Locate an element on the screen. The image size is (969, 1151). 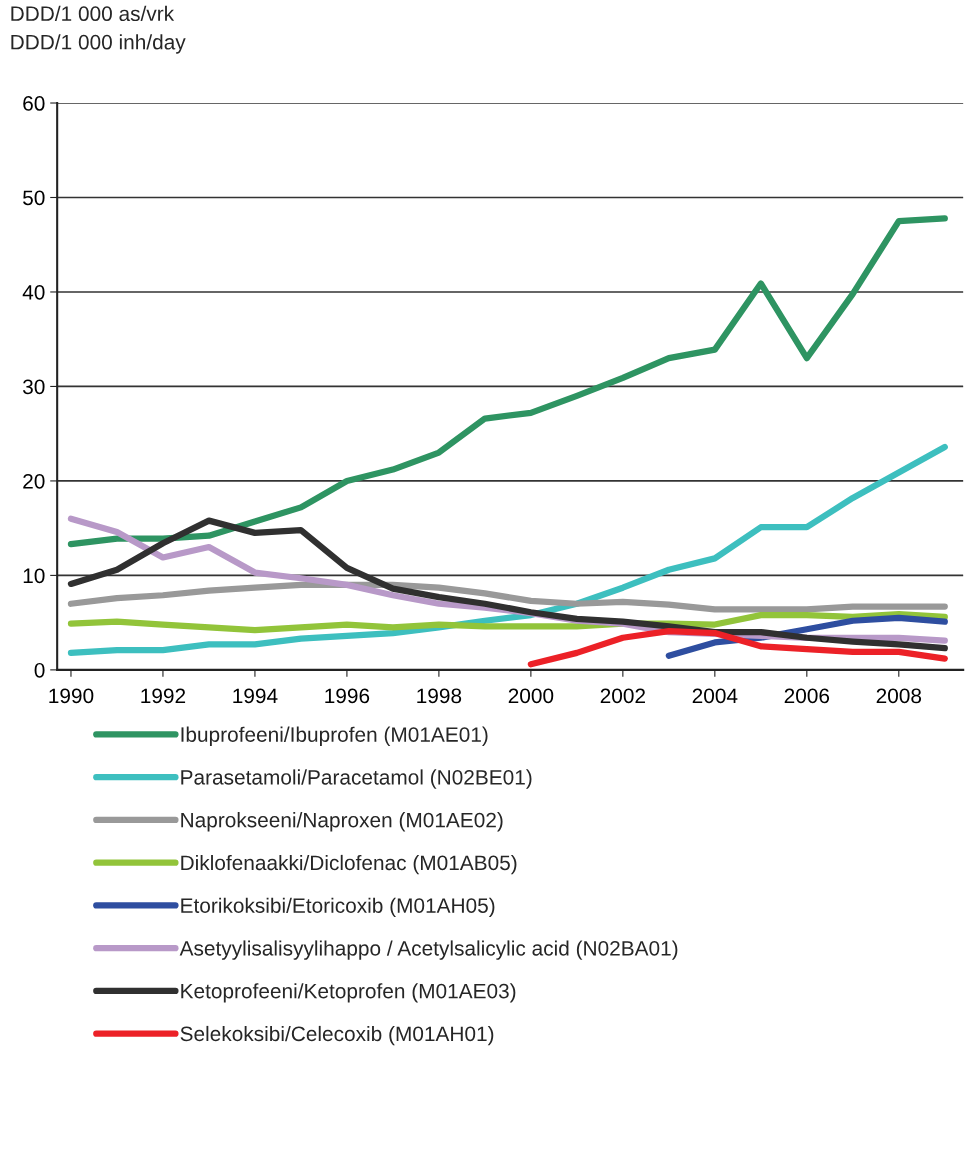
x-tick-label: 1990 is located at coordinates (71, 696).